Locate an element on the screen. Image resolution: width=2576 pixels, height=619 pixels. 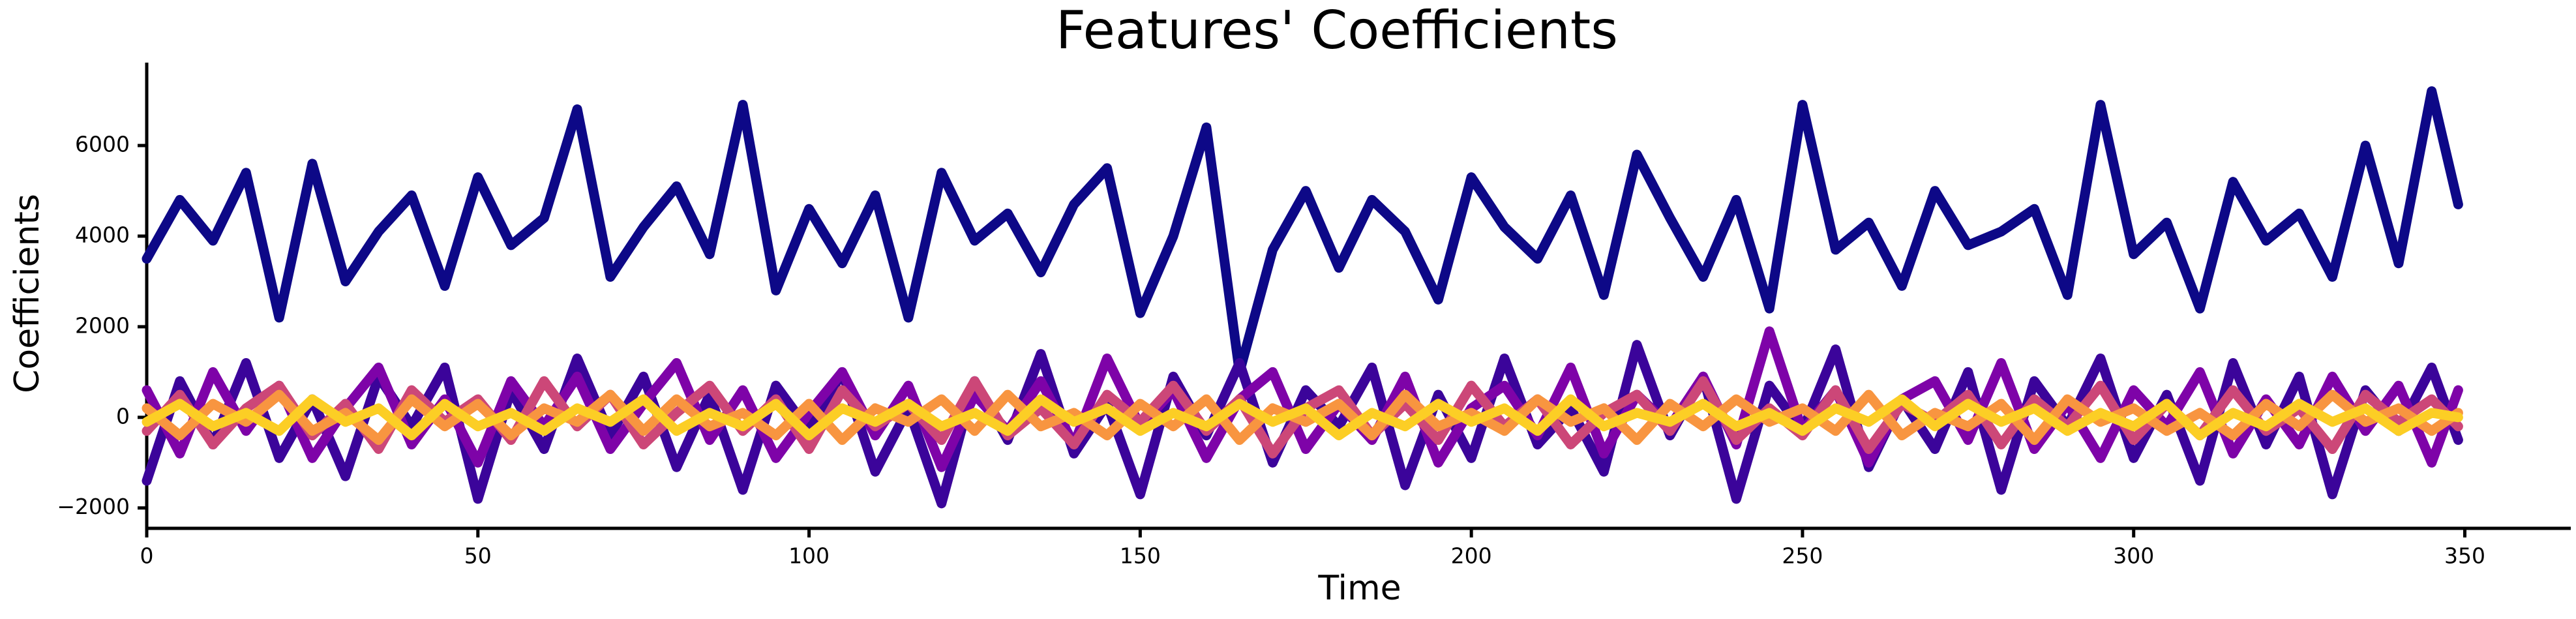
x-tick-label: 300 is located at coordinates (2133, 556).